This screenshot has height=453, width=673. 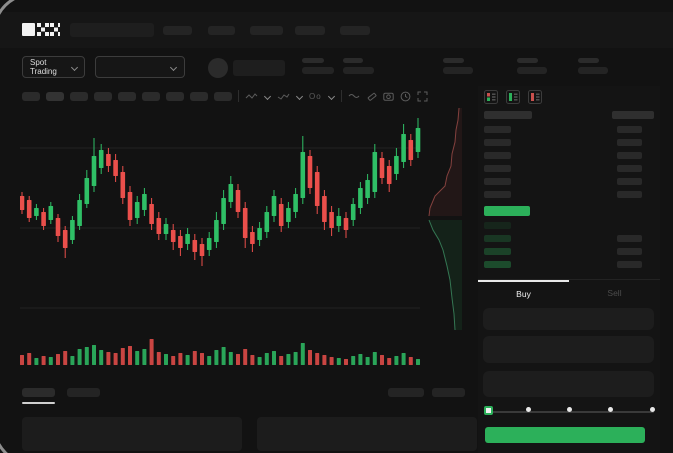 I want to click on amount-slider, so click(x=569, y=412).